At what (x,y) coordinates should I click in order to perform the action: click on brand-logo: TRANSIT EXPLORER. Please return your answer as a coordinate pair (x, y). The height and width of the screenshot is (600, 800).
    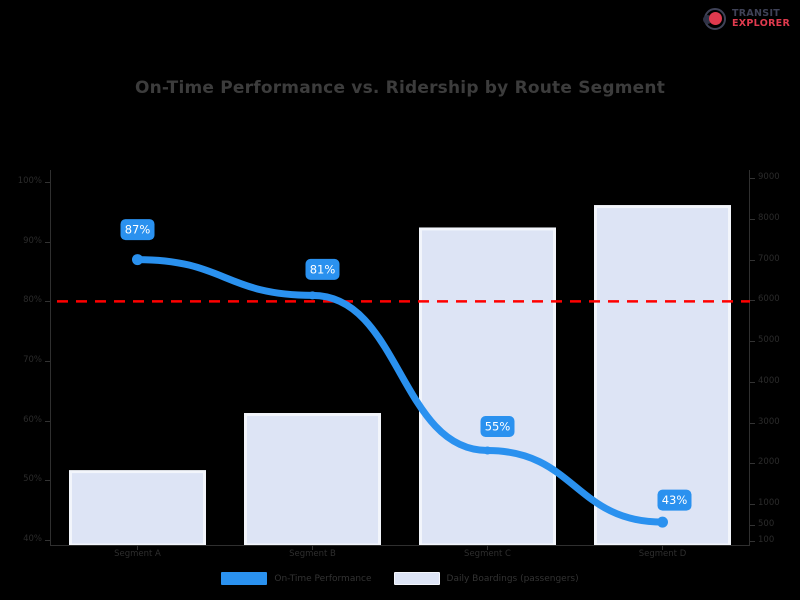
    Looking at the image, I should click on (748, 19).